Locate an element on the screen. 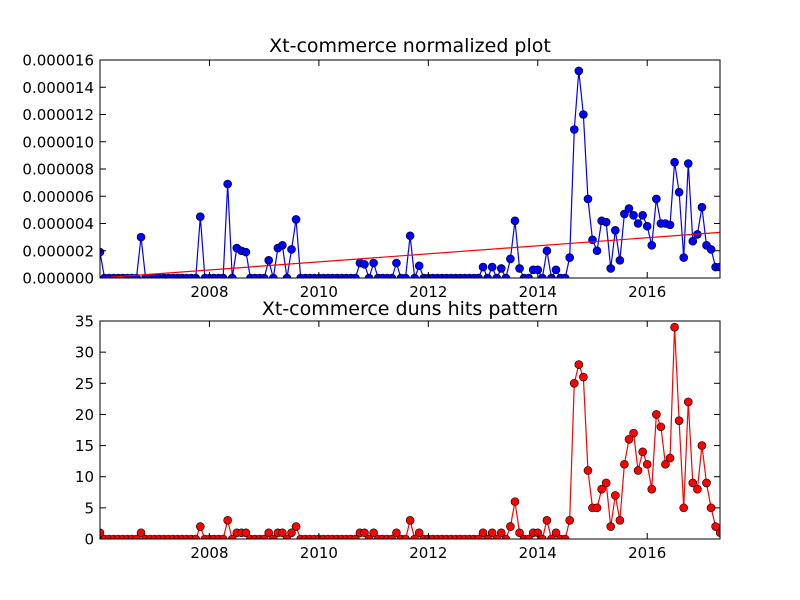 The height and width of the screenshot is (600, 800). normalized-plot-xtick-label: 2014 is located at coordinates (538, 292).